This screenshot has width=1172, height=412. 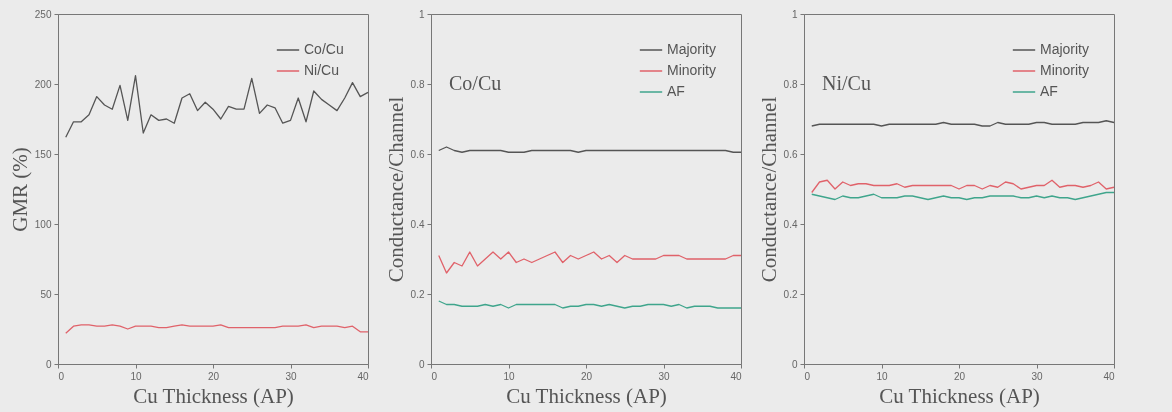 What do you see at coordinates (322, 70) in the screenshot?
I see `legend-label: Ni/Cu` at bounding box center [322, 70].